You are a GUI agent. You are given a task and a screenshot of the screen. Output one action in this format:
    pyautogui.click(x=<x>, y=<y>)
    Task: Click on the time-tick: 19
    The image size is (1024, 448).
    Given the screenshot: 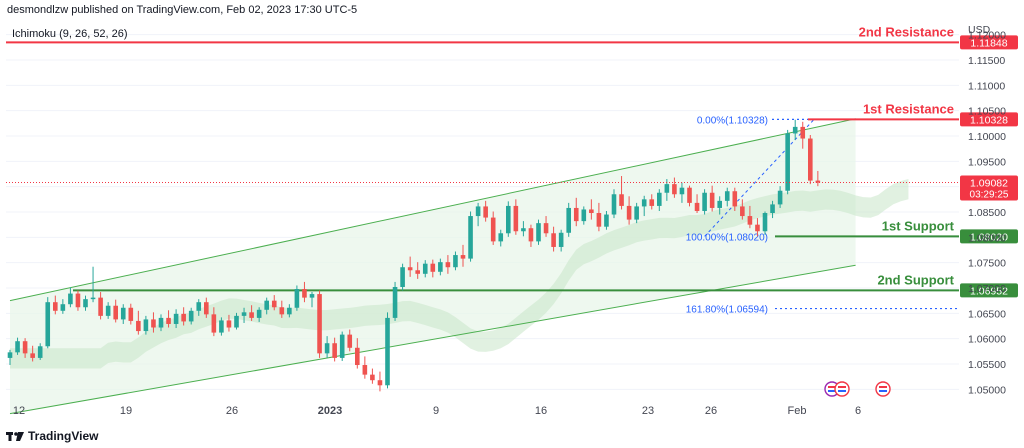 What is the action you would take?
    pyautogui.click(x=126, y=411)
    